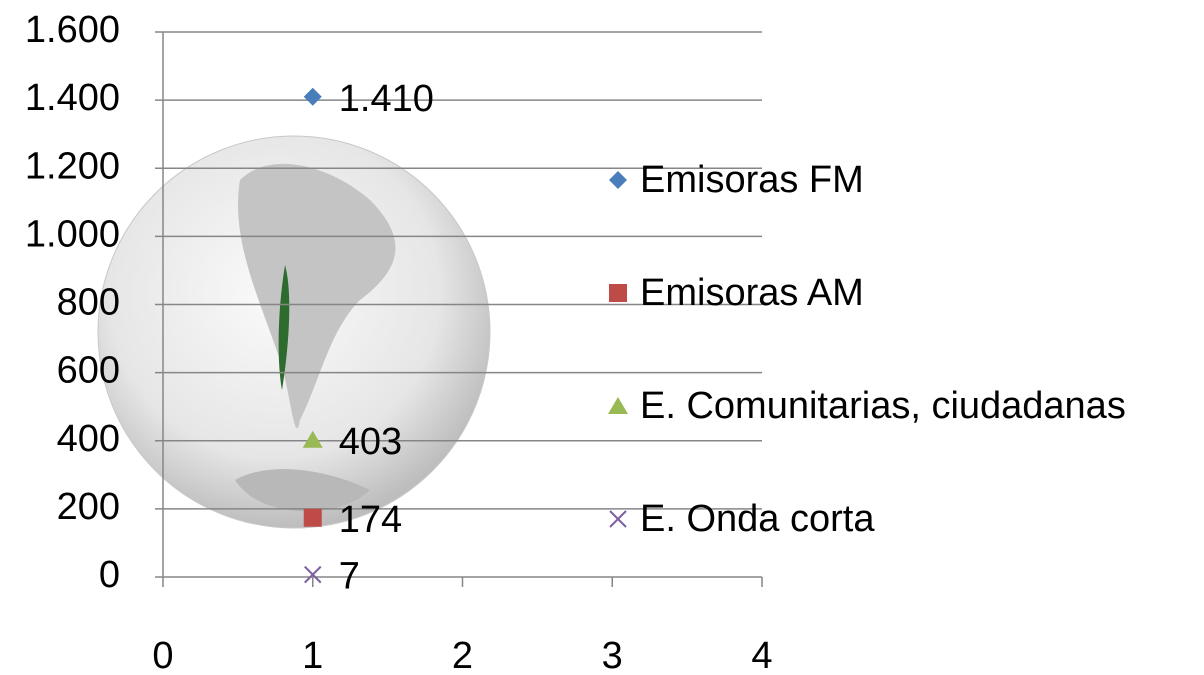 The width and height of the screenshot is (1204, 675). What do you see at coordinates (761, 655) in the screenshot?
I see `x-tick-label: 4` at bounding box center [761, 655].